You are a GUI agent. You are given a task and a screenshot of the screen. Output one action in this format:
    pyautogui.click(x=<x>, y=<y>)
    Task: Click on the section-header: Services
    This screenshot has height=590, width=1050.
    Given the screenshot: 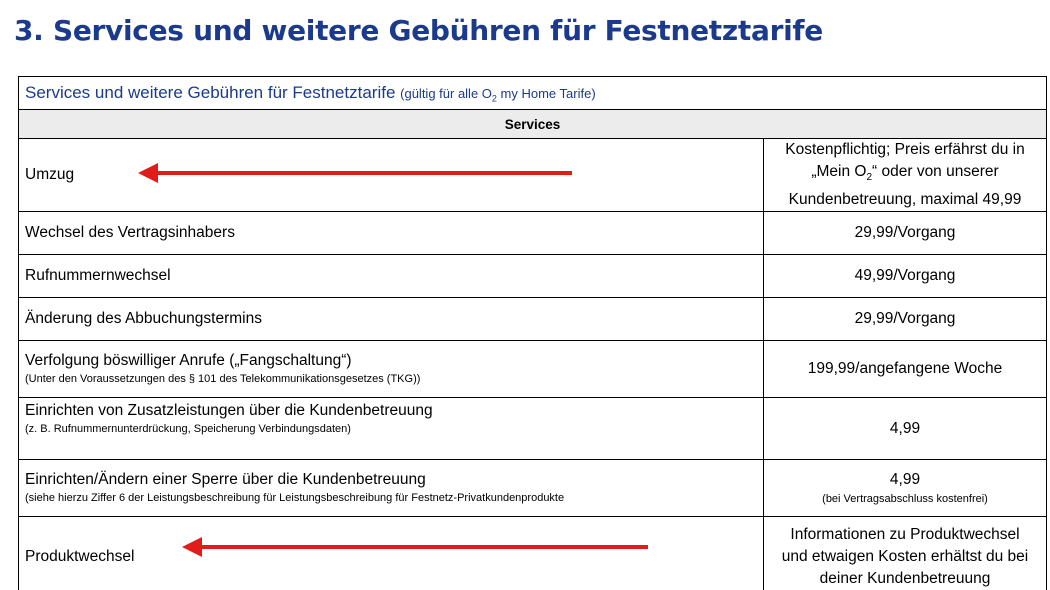 What is the action you would take?
    pyautogui.click(x=532, y=124)
    